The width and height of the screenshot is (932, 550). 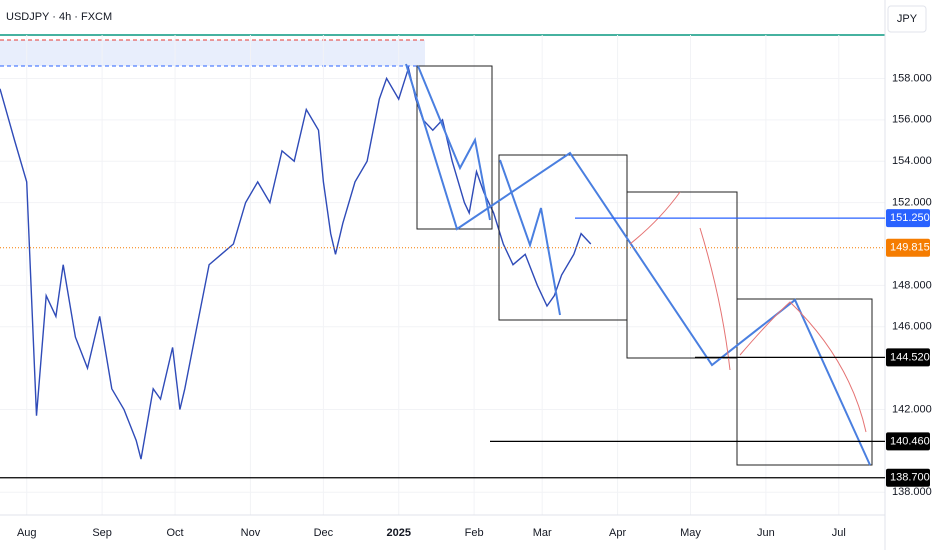 I want to click on x-tick-label: Nov, so click(x=251, y=533).